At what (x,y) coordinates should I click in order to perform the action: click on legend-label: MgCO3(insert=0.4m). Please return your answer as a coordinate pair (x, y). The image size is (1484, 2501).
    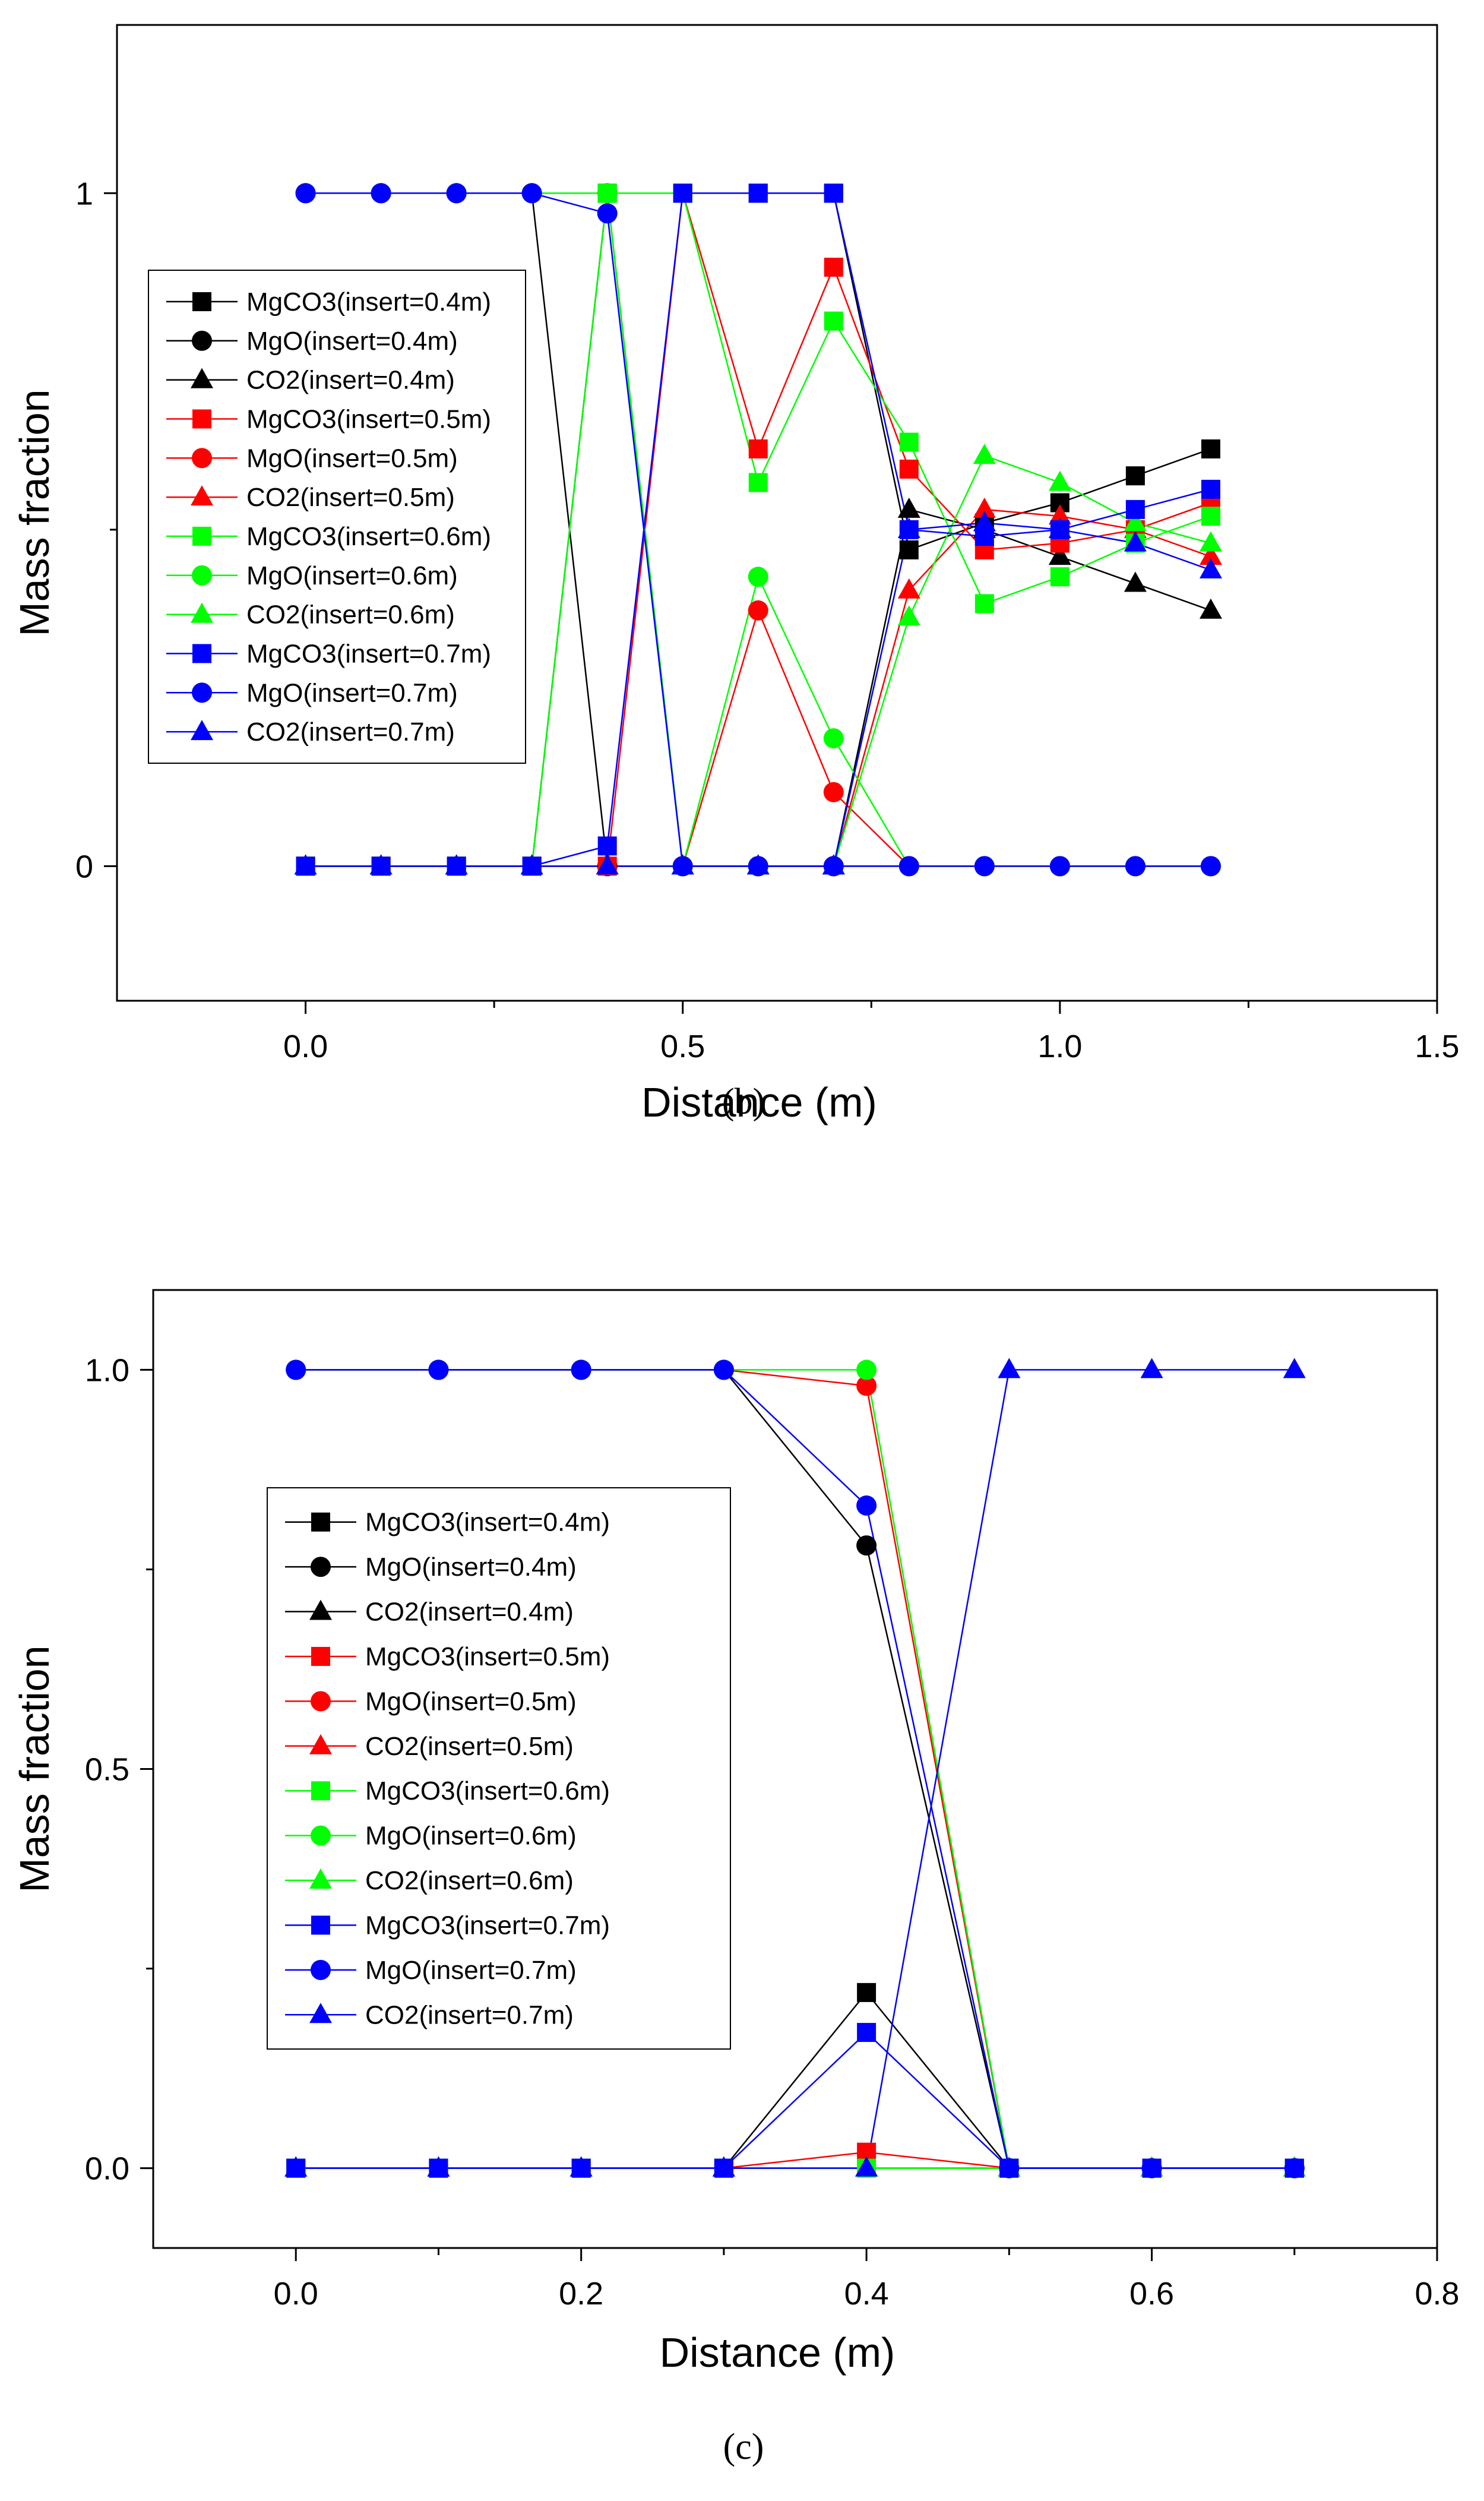
    Looking at the image, I should click on (487, 1522).